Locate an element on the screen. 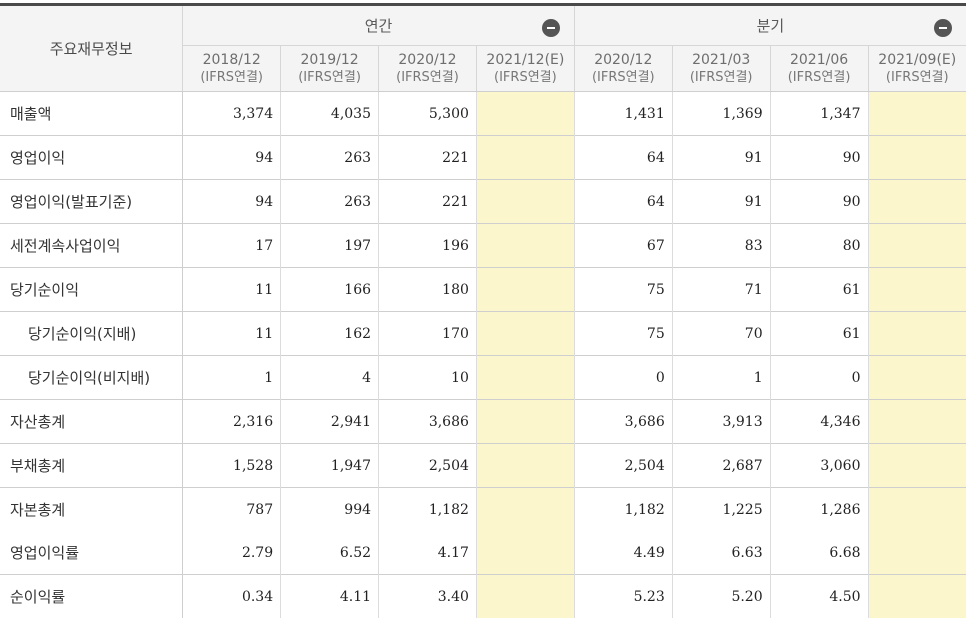 This screenshot has height=618, width=966. annual-collapse-icon is located at coordinates (551, 28).